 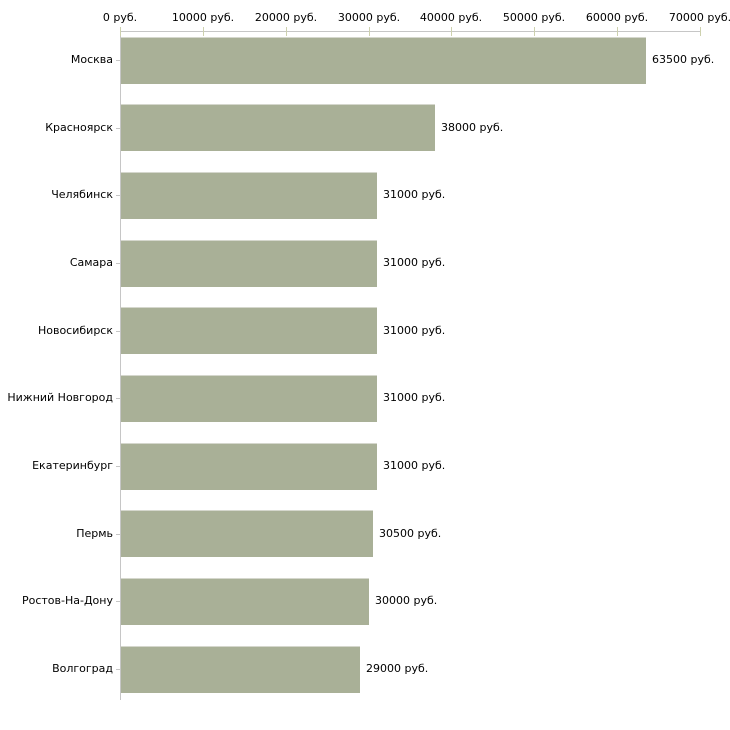 What do you see at coordinates (82, 194) in the screenshot?
I see `category-label: Челябинск` at bounding box center [82, 194].